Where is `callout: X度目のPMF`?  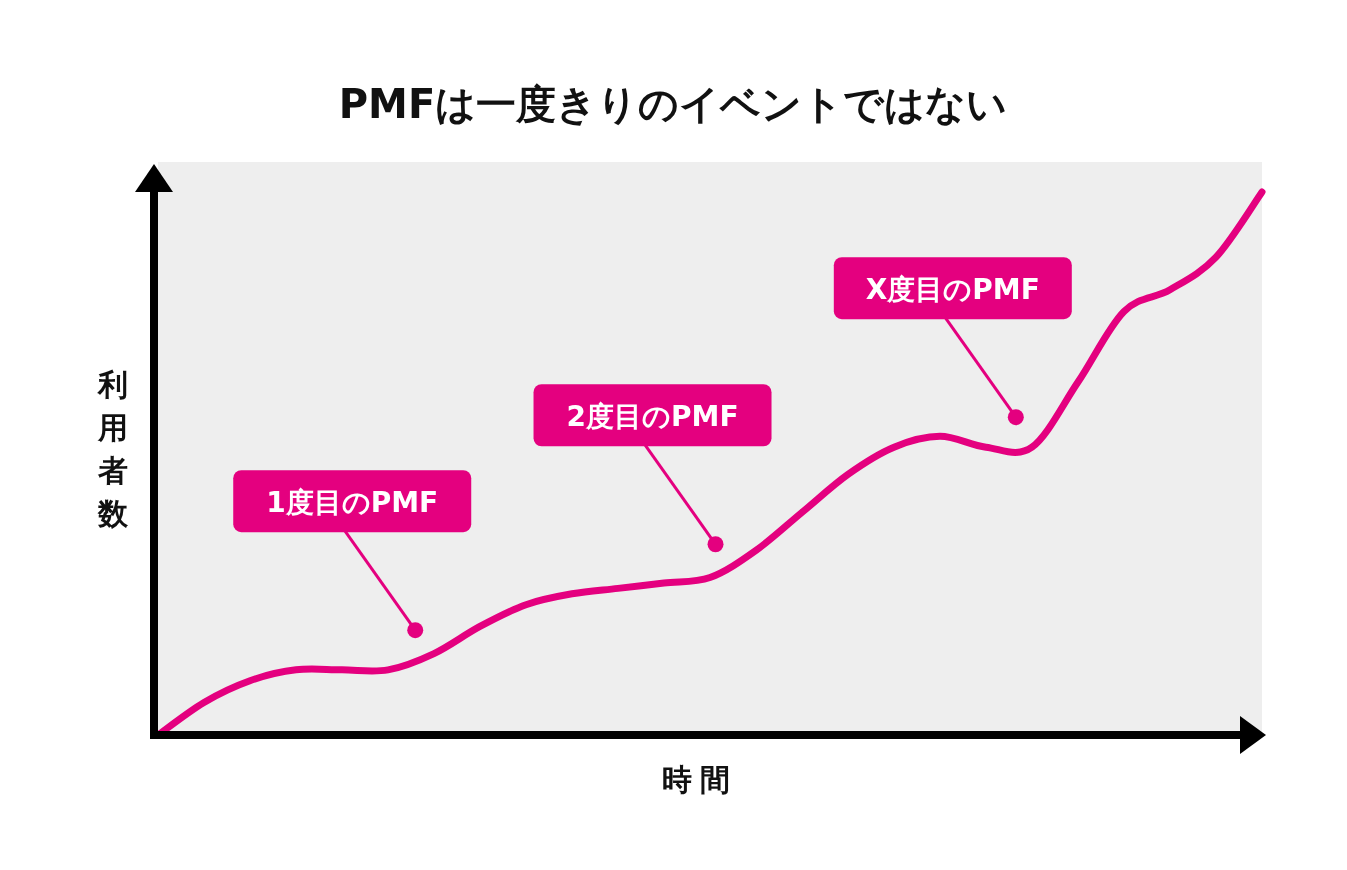
callout: X度目のPMF is located at coordinates (952, 341).